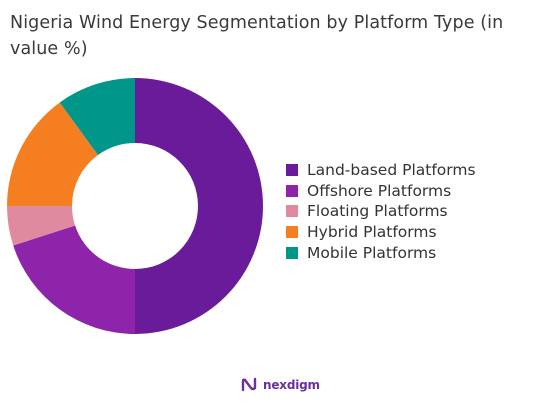 This screenshot has height=407, width=550. Describe the element at coordinates (97, 117) in the screenshot. I see `donut-slice-mobile-platforms` at that location.